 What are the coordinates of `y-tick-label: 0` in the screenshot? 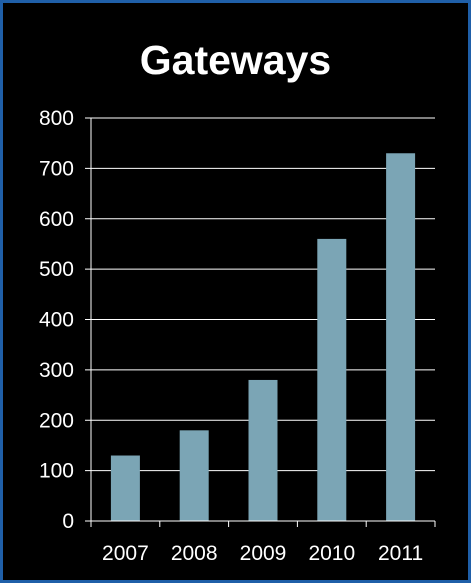 It's located at (68, 521).